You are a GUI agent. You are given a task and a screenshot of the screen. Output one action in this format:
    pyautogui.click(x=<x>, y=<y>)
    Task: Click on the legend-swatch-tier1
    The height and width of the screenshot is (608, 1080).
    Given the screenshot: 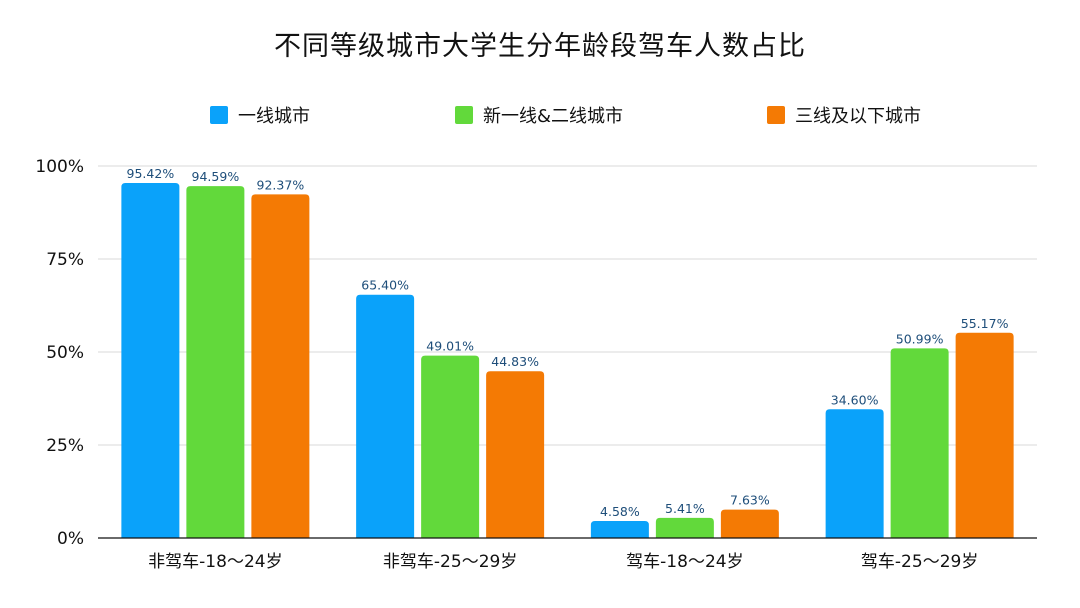 What is the action you would take?
    pyautogui.click(x=219, y=115)
    